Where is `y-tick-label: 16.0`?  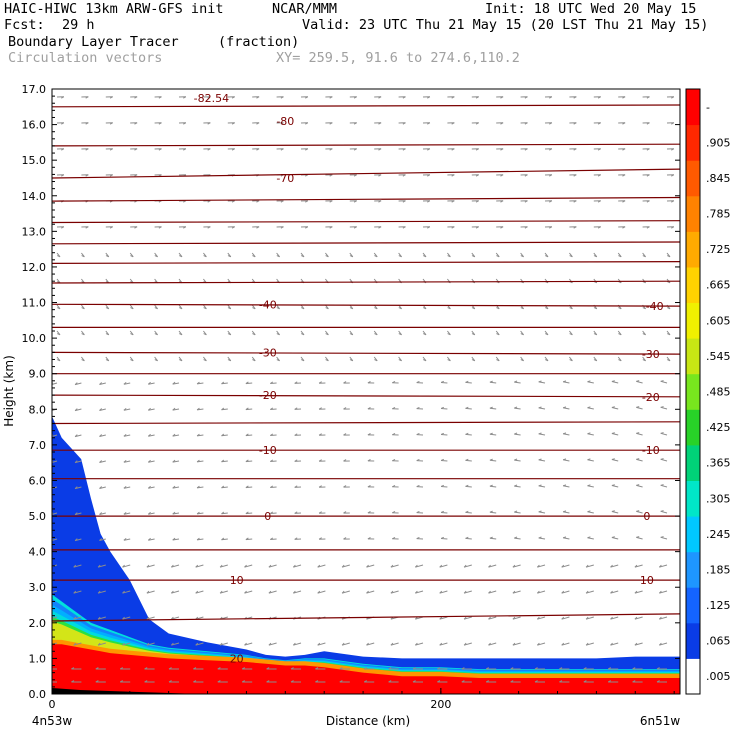 y-tick-label: 16.0 is located at coordinates (34, 125).